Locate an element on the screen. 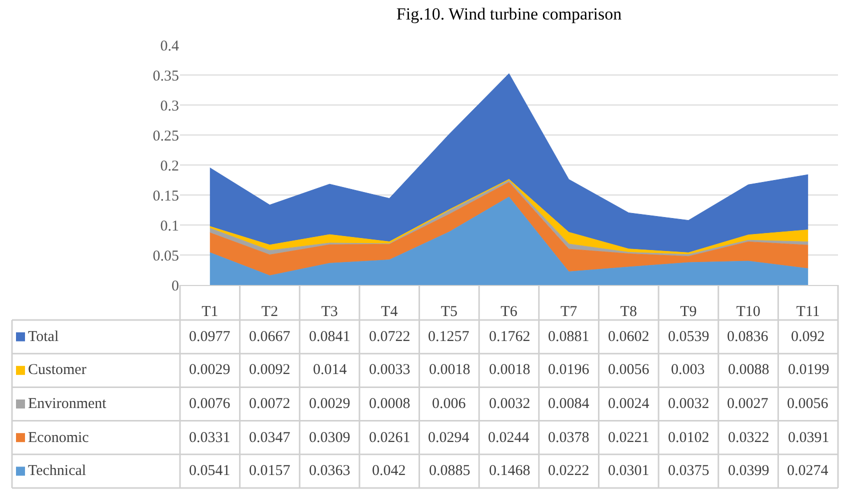  data-label: 0.0196 is located at coordinates (569, 370).